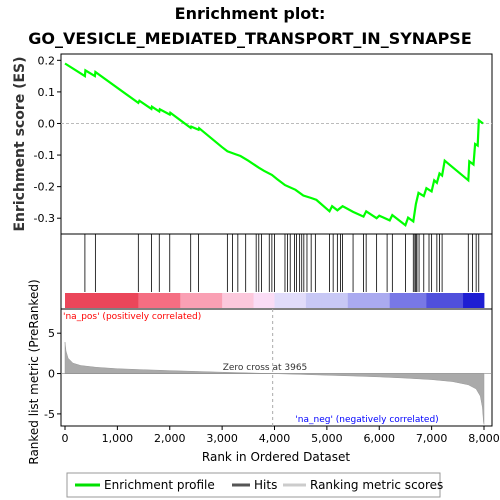 The width and height of the screenshot is (500, 500). I want to click on rank-ytick-label: 5, so click(51, 333).